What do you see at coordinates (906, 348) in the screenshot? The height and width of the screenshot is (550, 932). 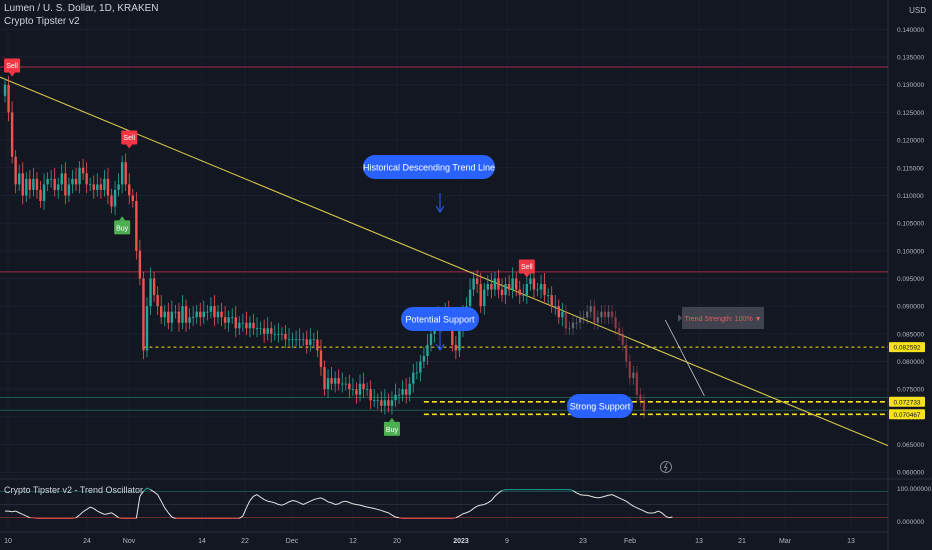 I see `price-badge-label: 0.082592` at bounding box center [906, 348].